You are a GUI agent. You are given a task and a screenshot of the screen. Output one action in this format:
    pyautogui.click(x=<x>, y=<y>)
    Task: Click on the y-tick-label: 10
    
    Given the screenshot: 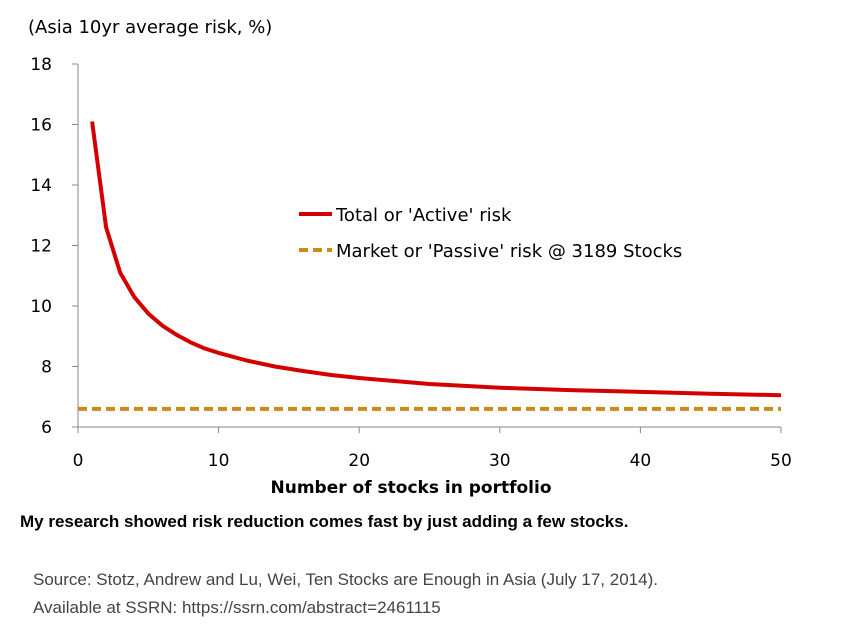 What is the action you would take?
    pyautogui.click(x=41, y=307)
    